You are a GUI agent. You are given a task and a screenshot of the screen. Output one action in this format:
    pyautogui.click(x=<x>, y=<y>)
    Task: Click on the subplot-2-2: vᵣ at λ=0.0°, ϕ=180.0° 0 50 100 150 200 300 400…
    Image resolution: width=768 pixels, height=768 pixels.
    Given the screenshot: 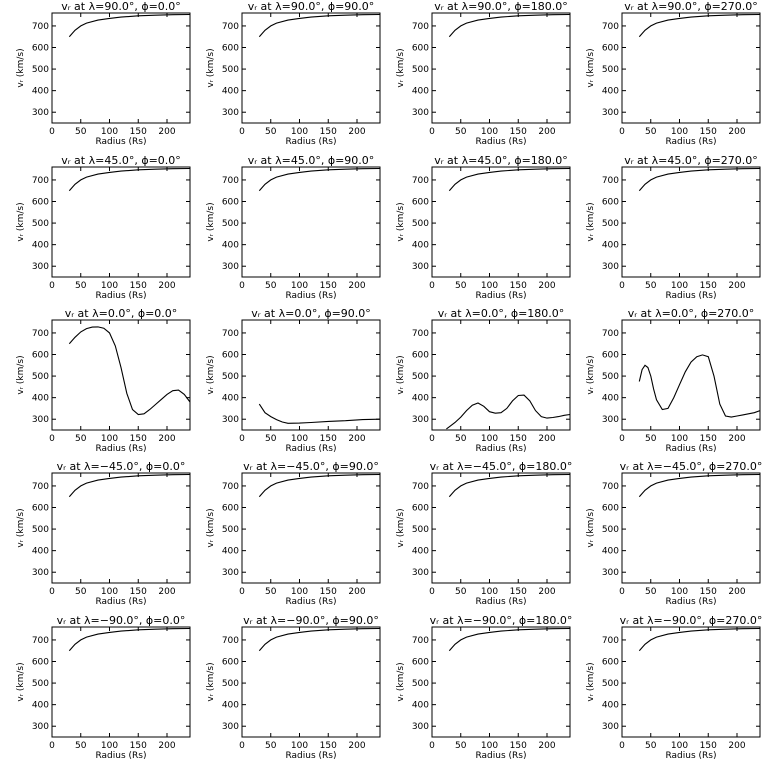 What is the action you would take?
    pyautogui.click(x=483, y=380)
    